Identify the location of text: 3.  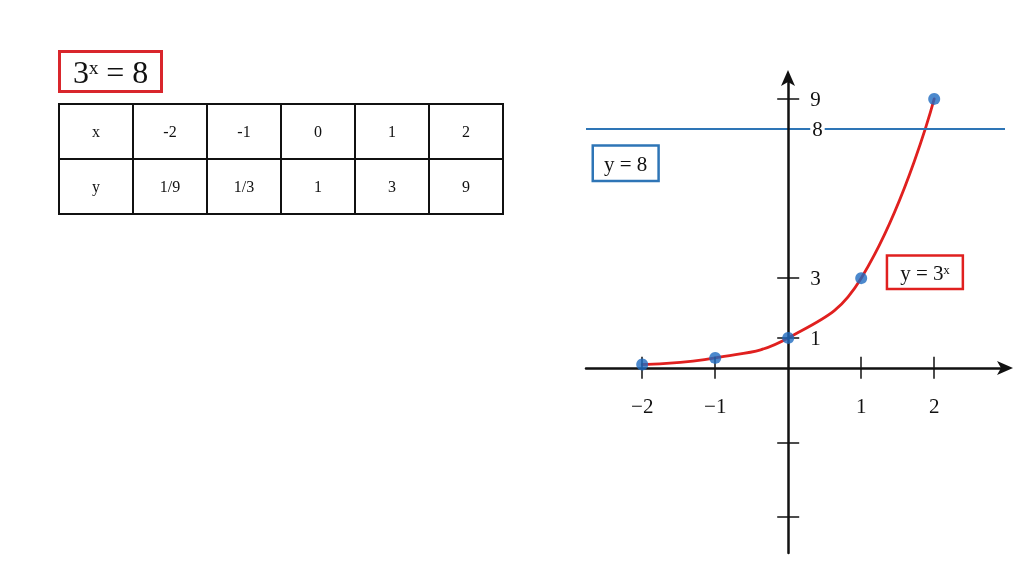
(392, 186).